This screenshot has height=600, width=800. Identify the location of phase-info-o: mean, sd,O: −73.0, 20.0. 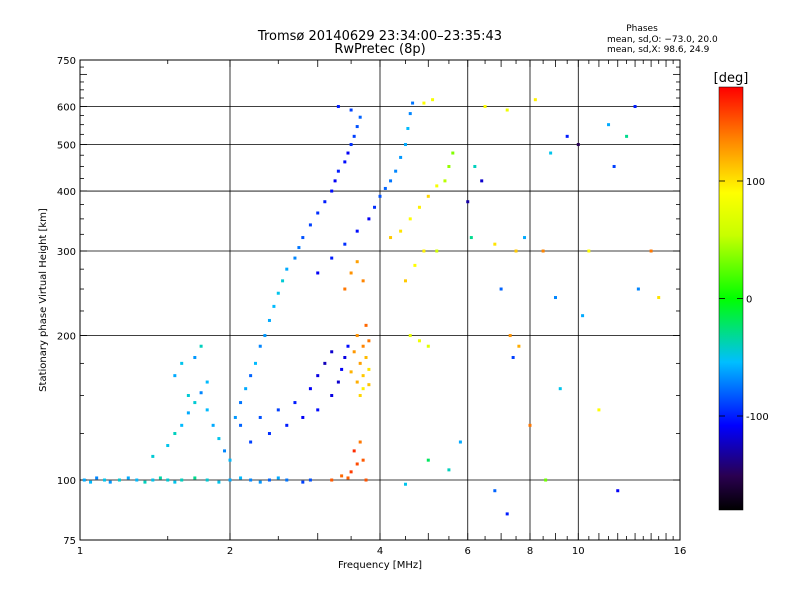
(662, 40).